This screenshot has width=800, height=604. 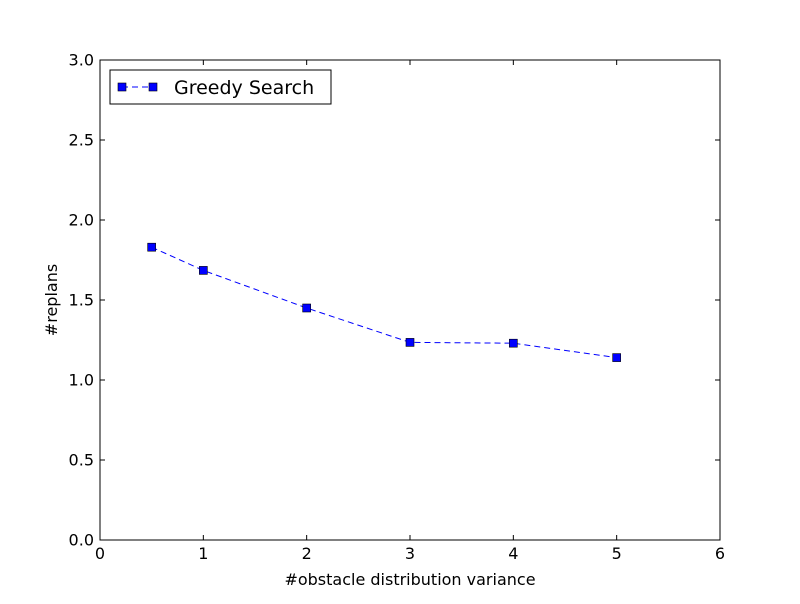 What do you see at coordinates (513, 553) in the screenshot?
I see `x-tick-label: 4` at bounding box center [513, 553].